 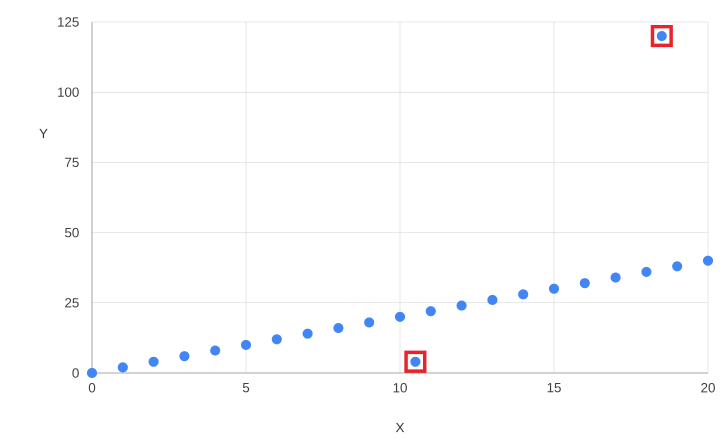 I want to click on x-tick-label: 0, so click(x=92, y=387).